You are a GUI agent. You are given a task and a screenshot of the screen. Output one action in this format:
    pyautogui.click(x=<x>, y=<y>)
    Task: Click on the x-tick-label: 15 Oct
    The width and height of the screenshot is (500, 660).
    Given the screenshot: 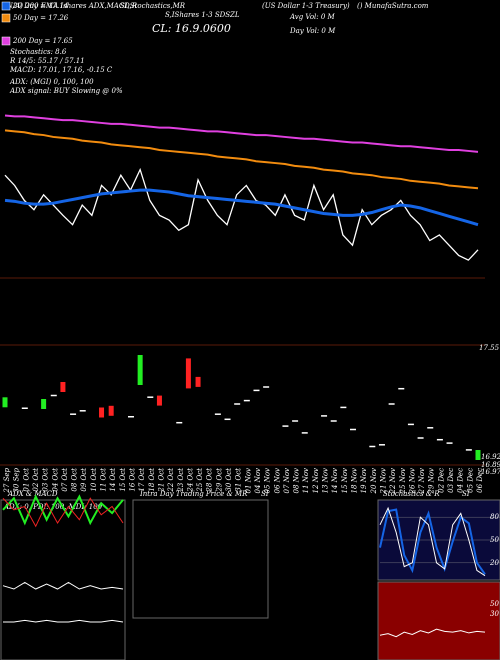 What is the action you would take?
    pyautogui.click(x=123, y=480)
    